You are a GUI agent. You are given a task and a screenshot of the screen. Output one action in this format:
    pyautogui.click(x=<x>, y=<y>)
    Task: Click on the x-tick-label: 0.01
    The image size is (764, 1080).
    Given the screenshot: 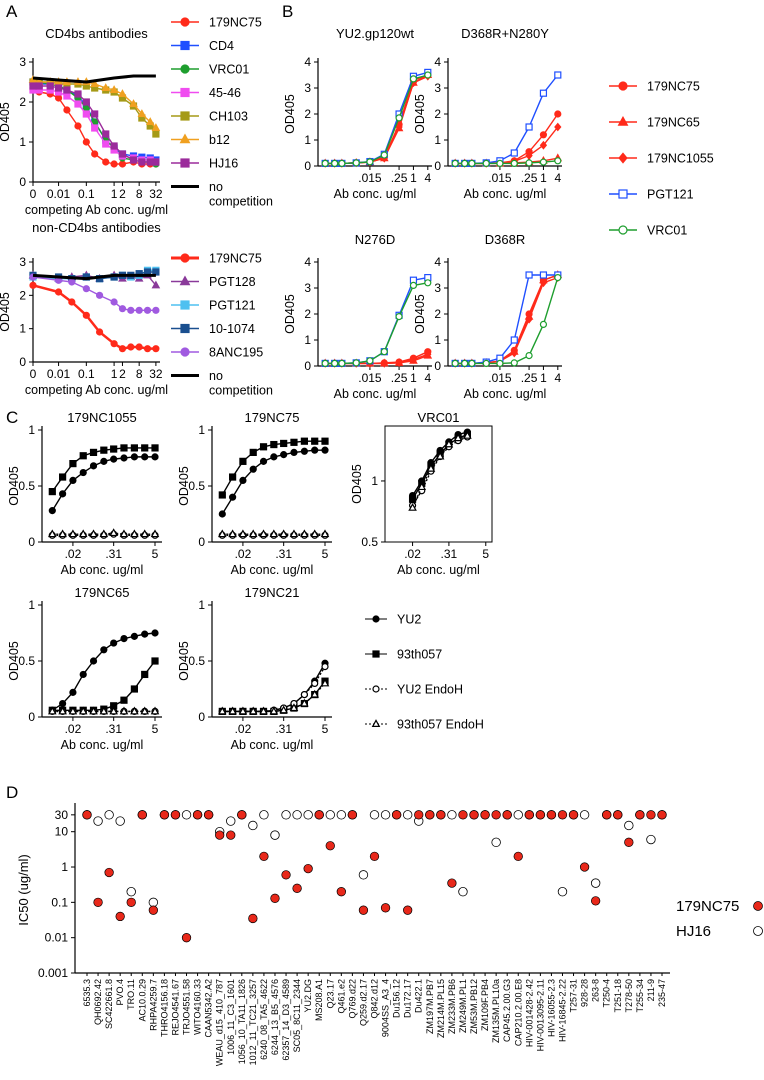 What is the action you would take?
    pyautogui.click(x=59, y=194)
    